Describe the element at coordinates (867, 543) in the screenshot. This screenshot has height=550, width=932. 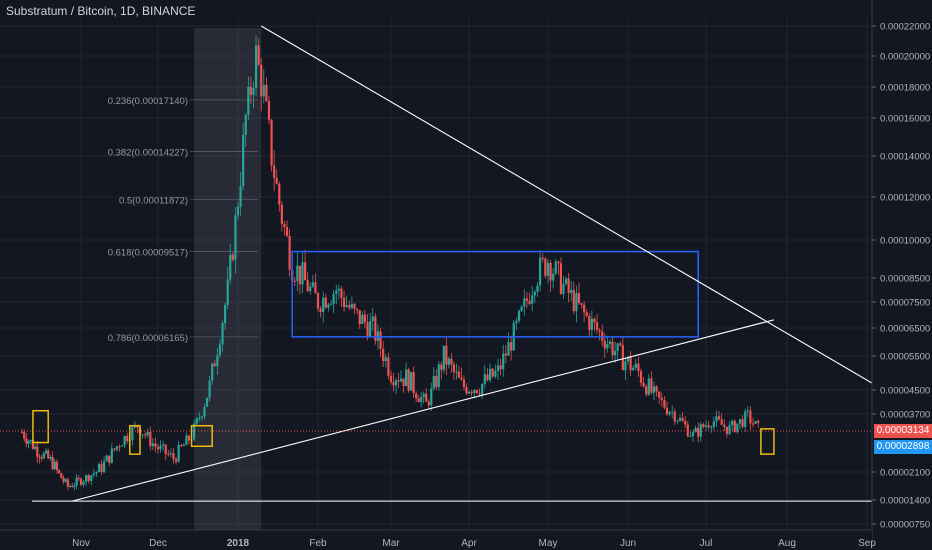
I see `time-tick-label: Sep` at that location.